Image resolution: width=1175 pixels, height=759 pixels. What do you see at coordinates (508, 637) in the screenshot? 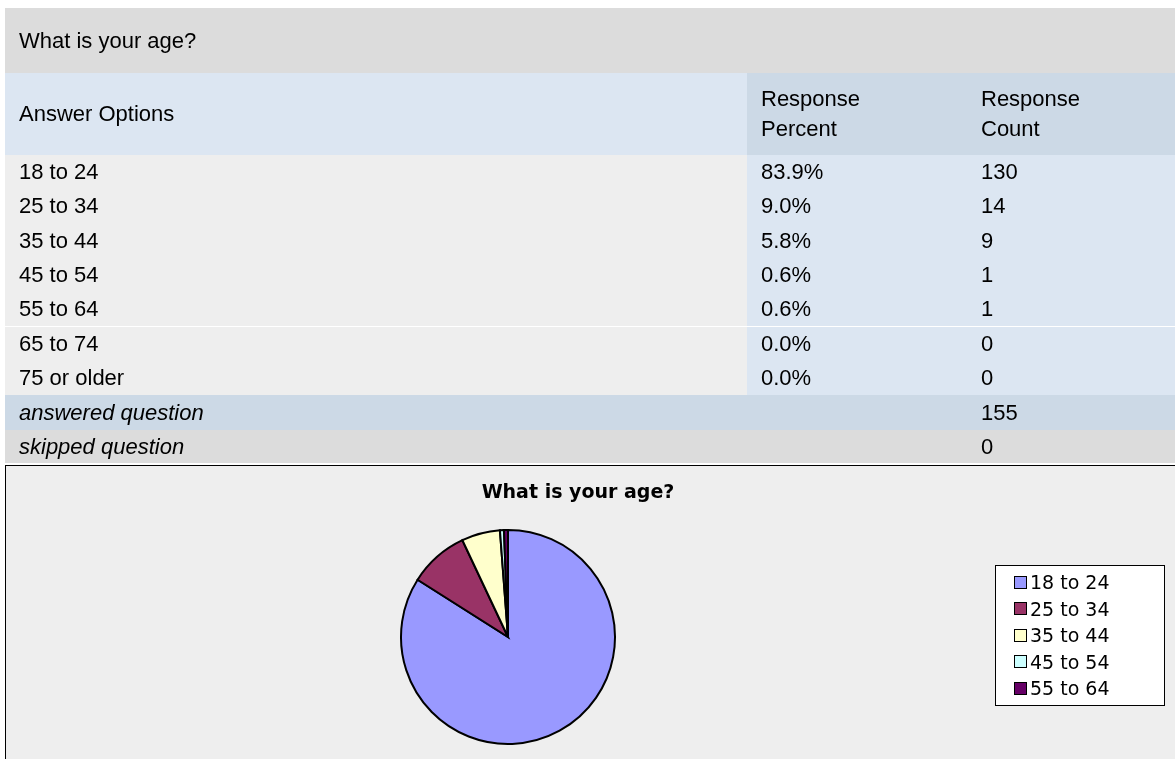
I see `pie-slice` at bounding box center [508, 637].